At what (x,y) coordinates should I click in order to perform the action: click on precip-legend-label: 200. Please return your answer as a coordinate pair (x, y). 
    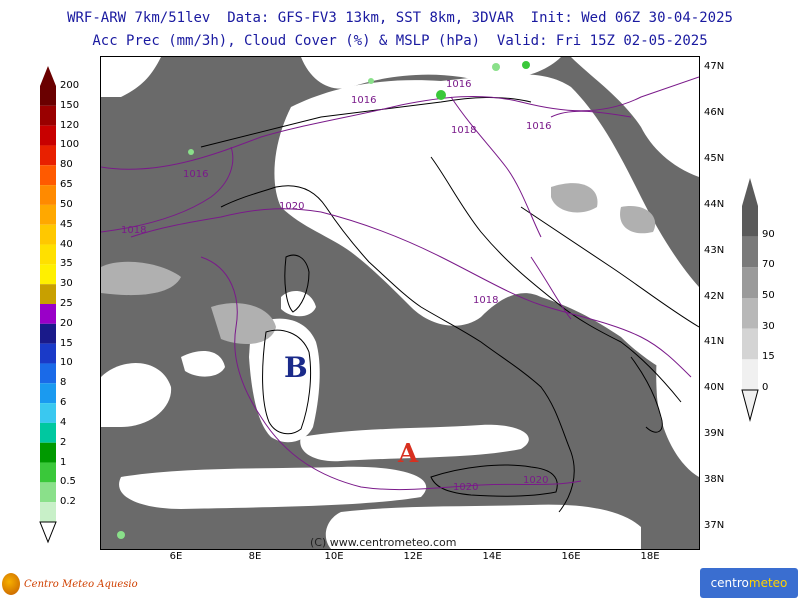
    Looking at the image, I should click on (70, 85).